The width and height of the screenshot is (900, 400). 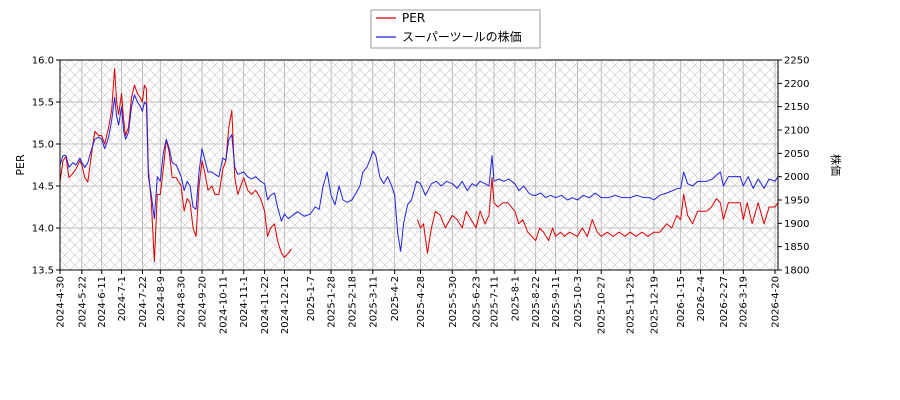 What do you see at coordinates (82, 302) in the screenshot?
I see `x-tick-label: 2024-5-22` at bounding box center [82, 302].